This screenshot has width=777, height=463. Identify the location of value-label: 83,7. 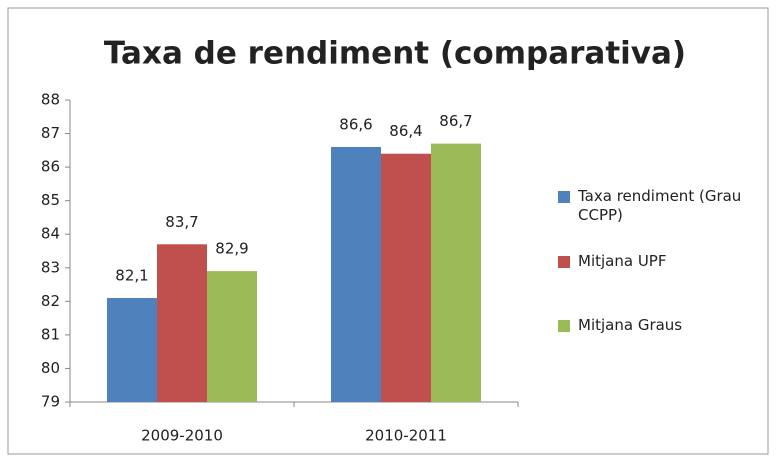
(181, 222).